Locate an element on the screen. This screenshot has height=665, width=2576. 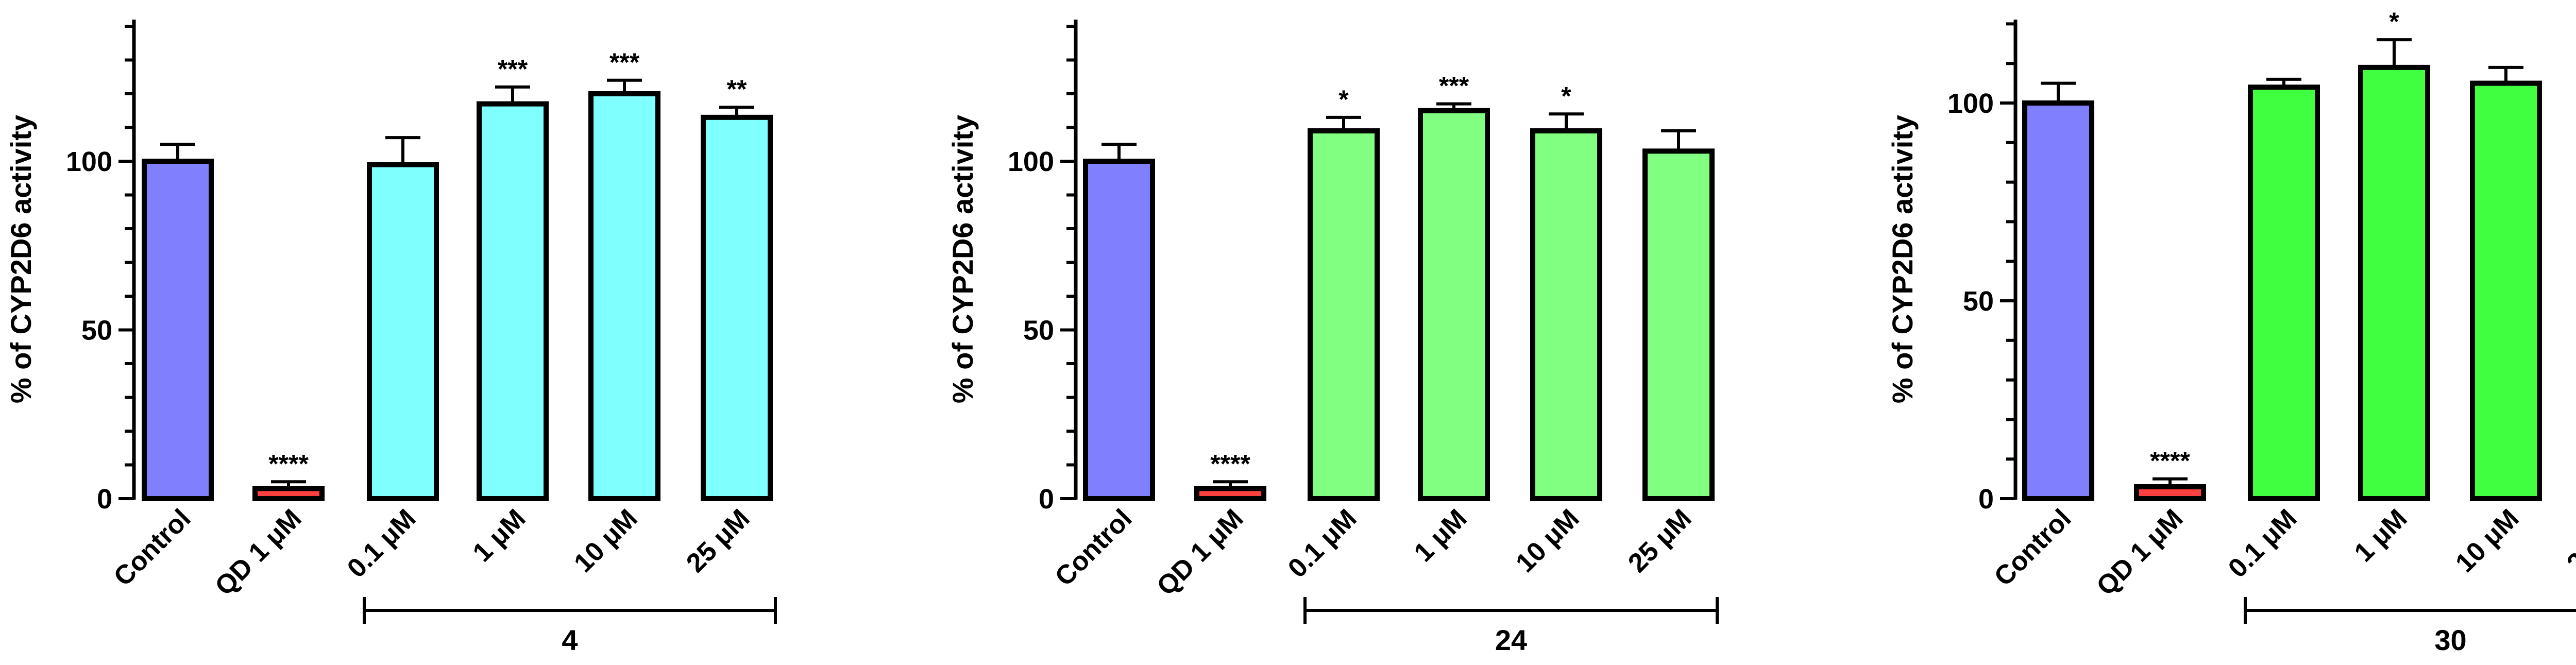
significance-label: ** is located at coordinates (737, 89).